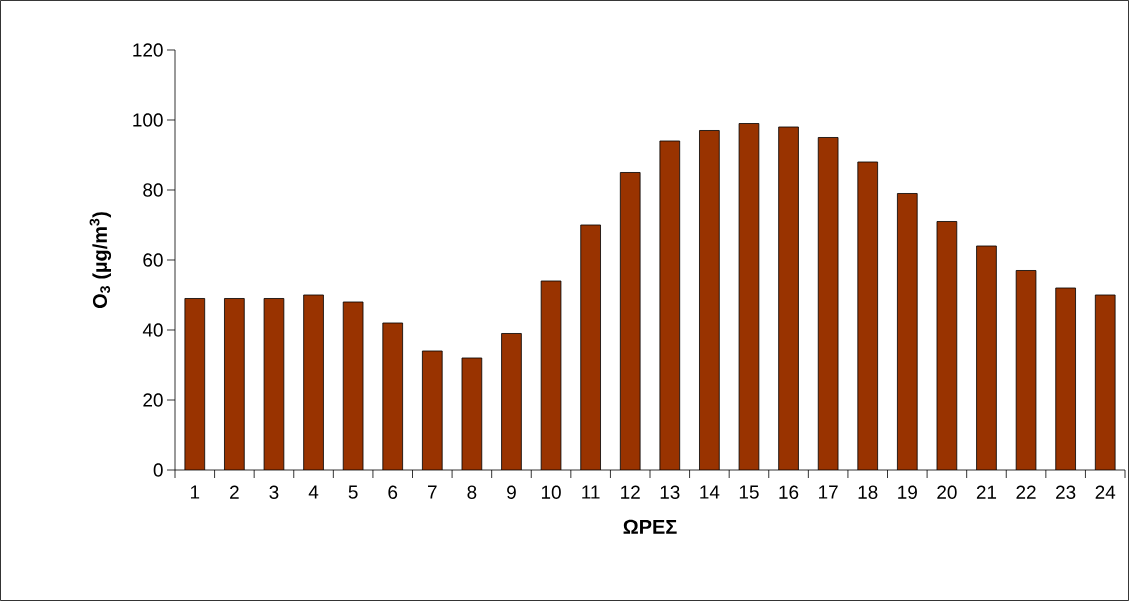  I want to click on x-tick-label: 23, so click(1066, 492).